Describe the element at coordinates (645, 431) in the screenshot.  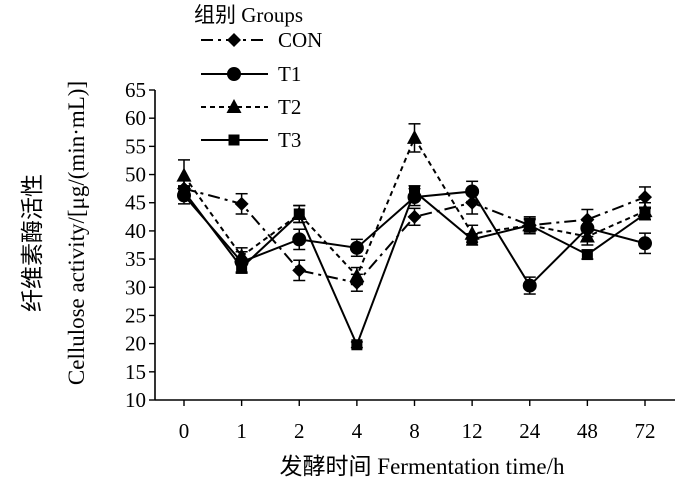
I see `x-tick-label: 72` at that location.